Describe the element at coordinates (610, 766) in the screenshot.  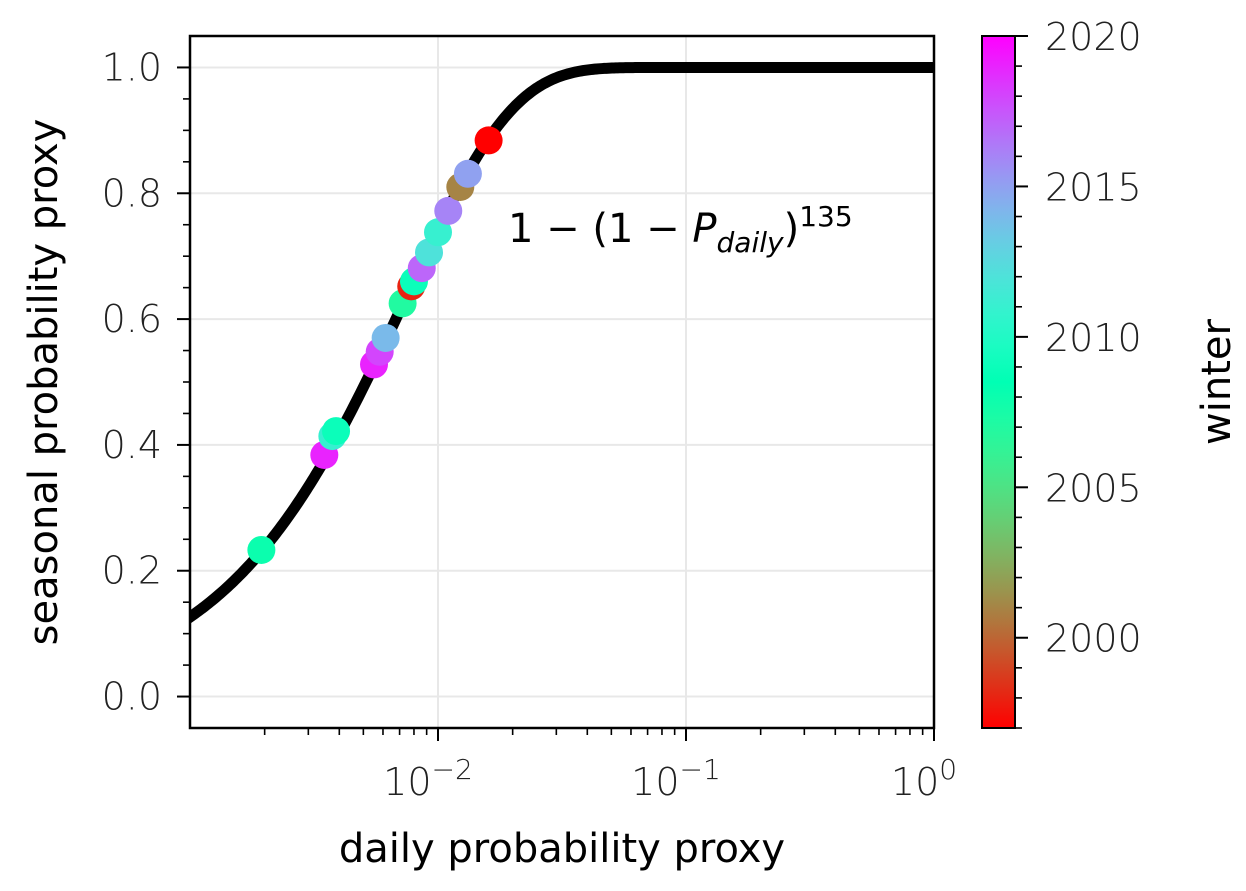
I see `x-axis: 10⁻² 10⁻¹ 10⁰` at that location.